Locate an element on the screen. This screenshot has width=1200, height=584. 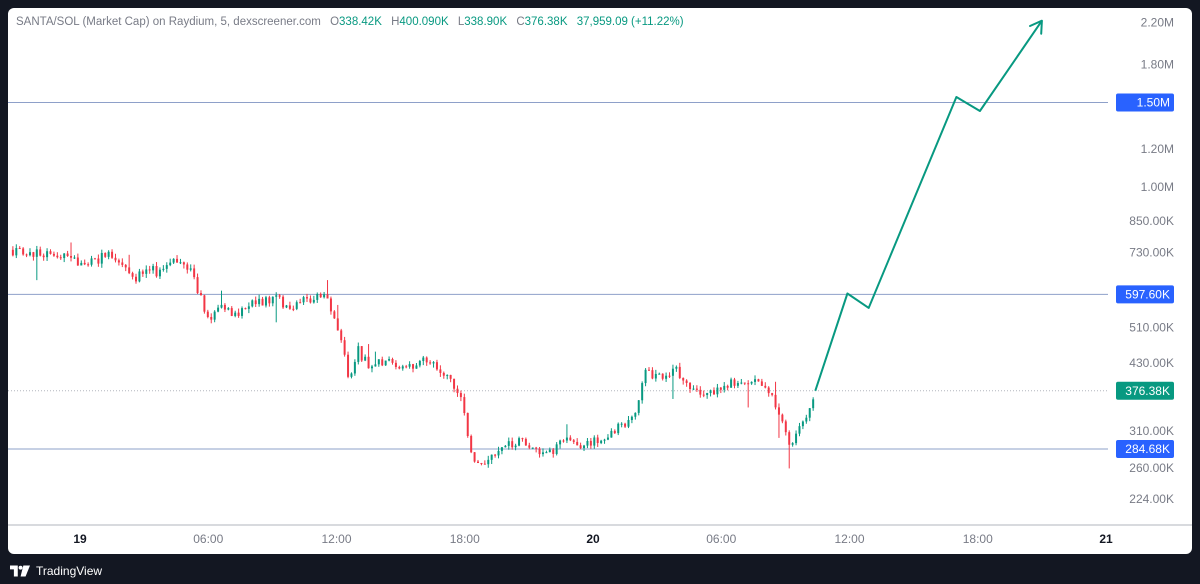
x-tick-label: 12:00 is located at coordinates (336, 539).